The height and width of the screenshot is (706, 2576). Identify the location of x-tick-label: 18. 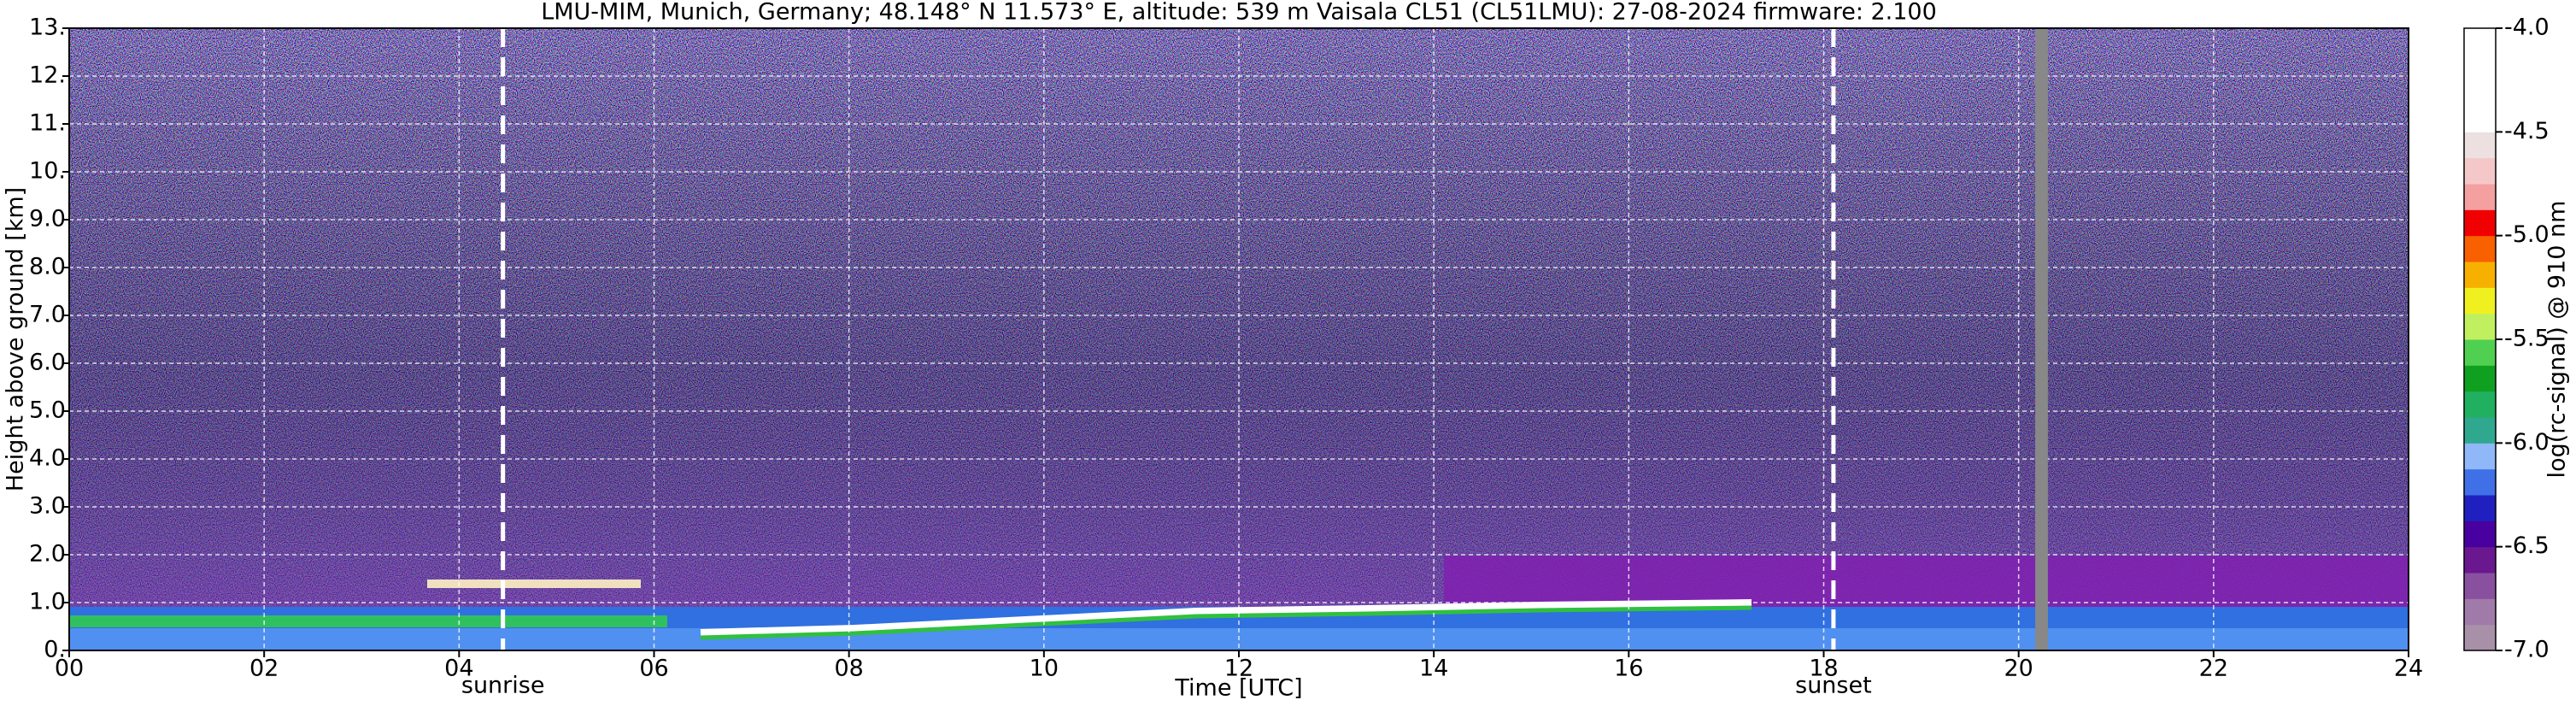
(1824, 669).